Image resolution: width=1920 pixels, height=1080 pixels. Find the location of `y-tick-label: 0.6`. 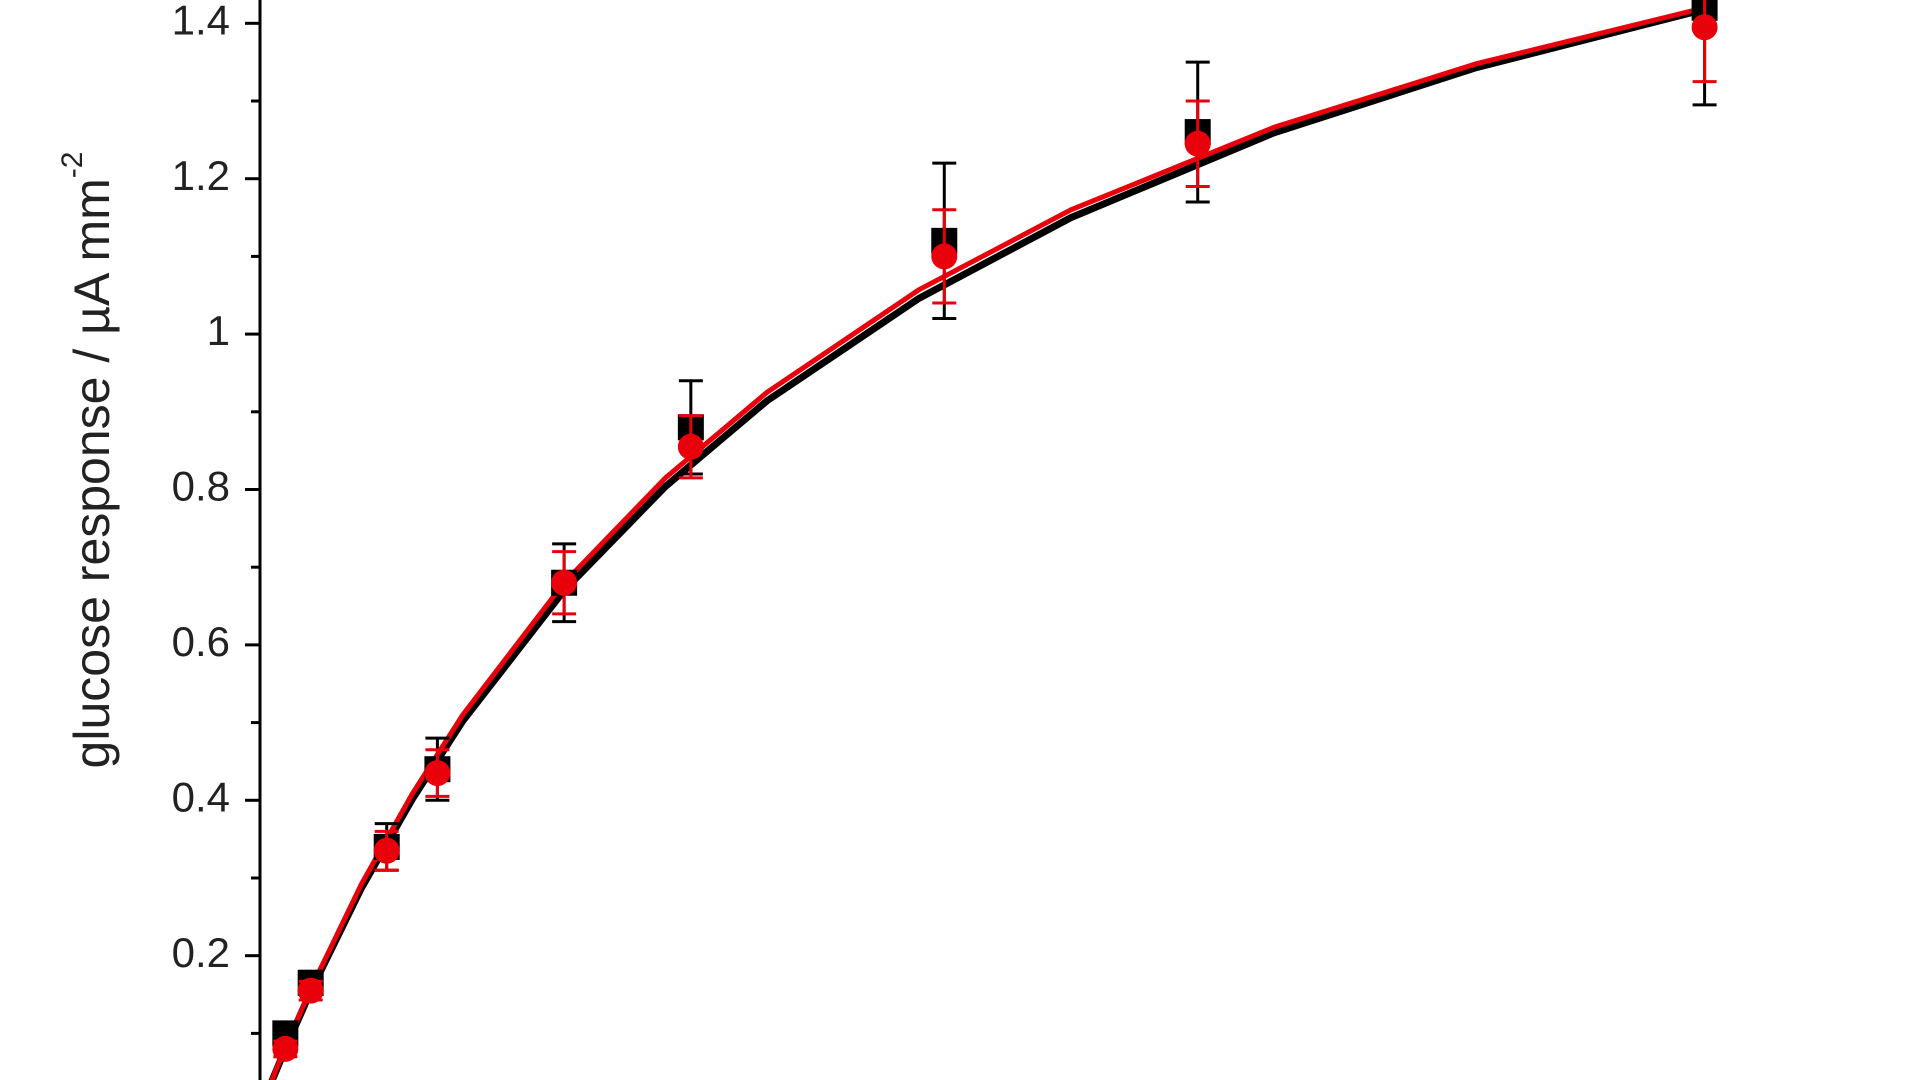

y-tick-label: 0.6 is located at coordinates (201, 641).